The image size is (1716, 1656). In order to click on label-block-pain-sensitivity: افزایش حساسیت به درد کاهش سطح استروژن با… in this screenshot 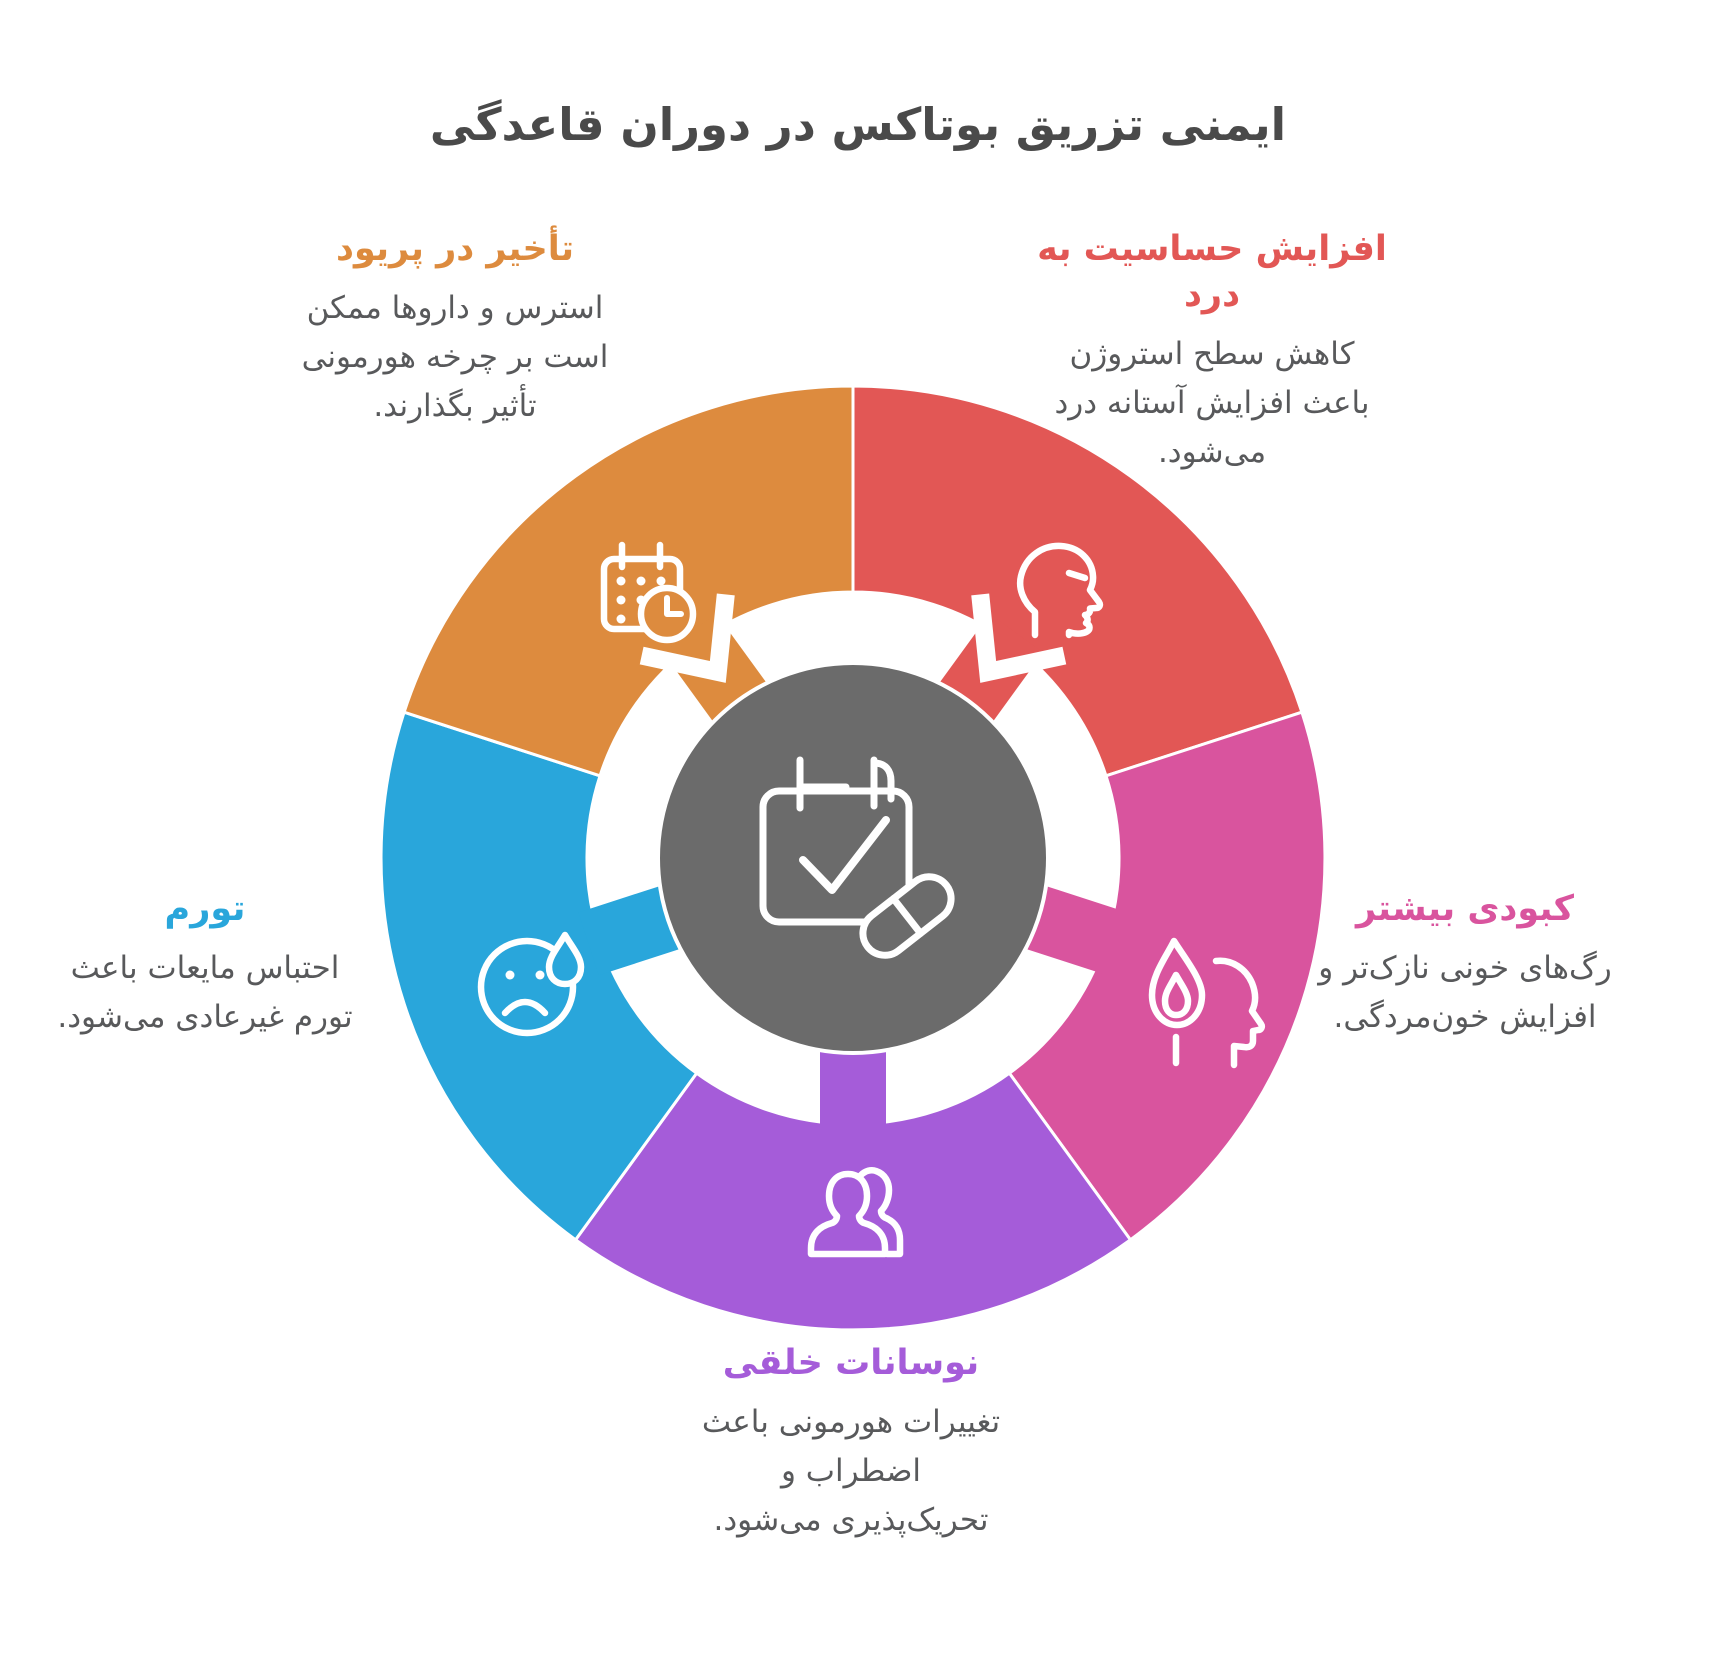, I will do `click(1212, 351)`.